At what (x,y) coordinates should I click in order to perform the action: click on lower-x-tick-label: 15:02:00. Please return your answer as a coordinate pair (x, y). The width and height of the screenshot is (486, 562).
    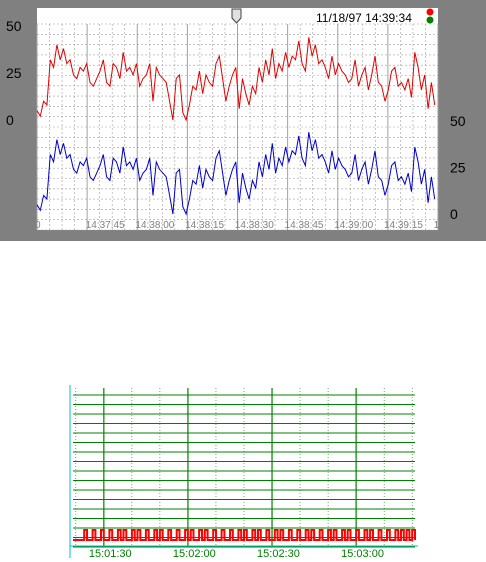
    Looking at the image, I should click on (194, 554).